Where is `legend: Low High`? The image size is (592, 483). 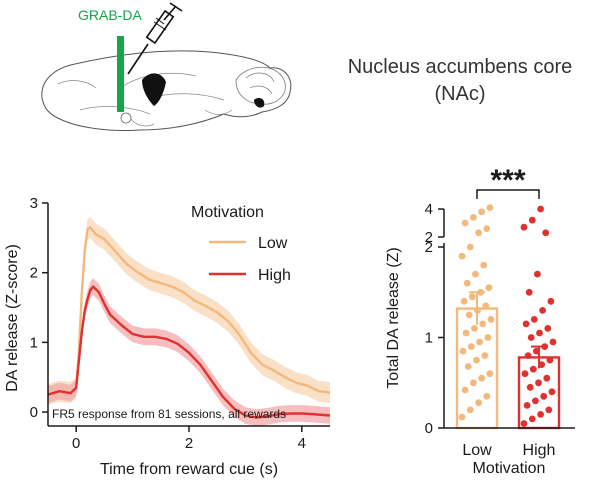
legend: Low High is located at coordinates (250, 259).